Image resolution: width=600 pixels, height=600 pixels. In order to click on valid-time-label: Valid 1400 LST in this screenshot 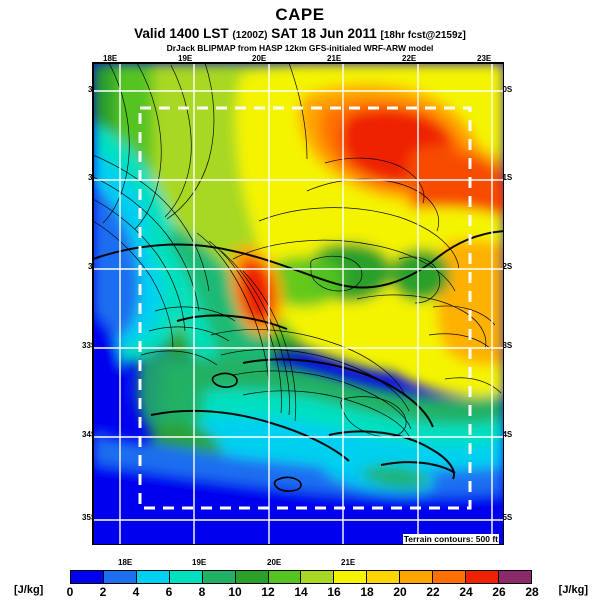, I will do `click(181, 33)`.